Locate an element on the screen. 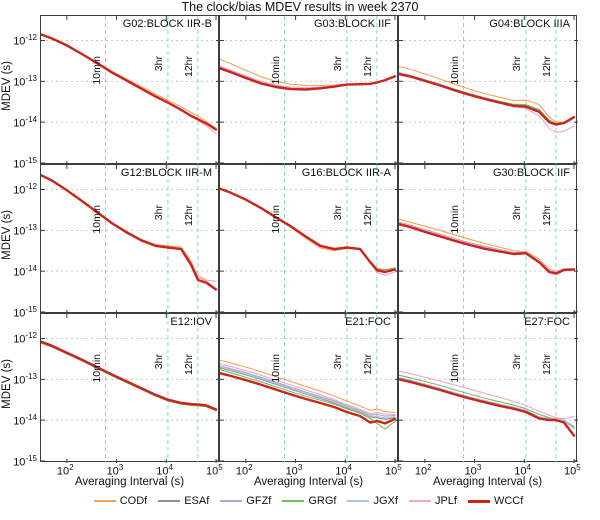 Image resolution: width=600 pixels, height=520 pixels. legend-line-JGXf is located at coordinates (358, 501).